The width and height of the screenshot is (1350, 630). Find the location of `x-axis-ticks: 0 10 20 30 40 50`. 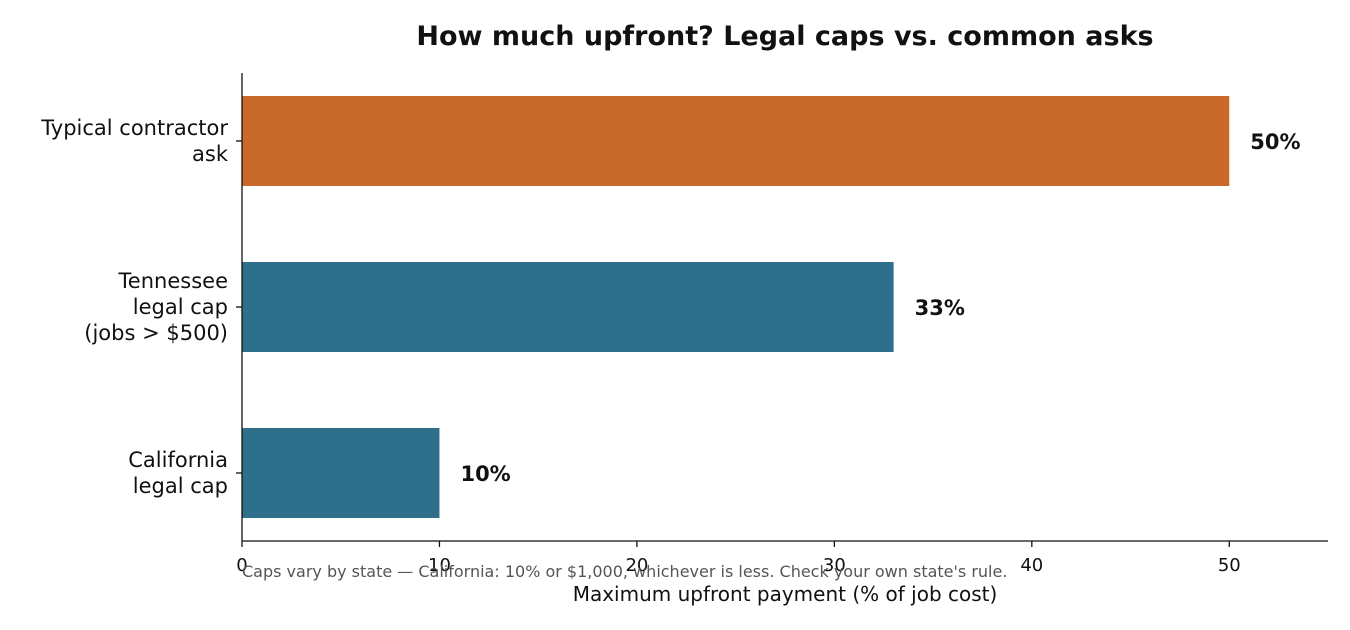

x-axis-ticks: 0 10 20 30 40 50 is located at coordinates (738, 558).